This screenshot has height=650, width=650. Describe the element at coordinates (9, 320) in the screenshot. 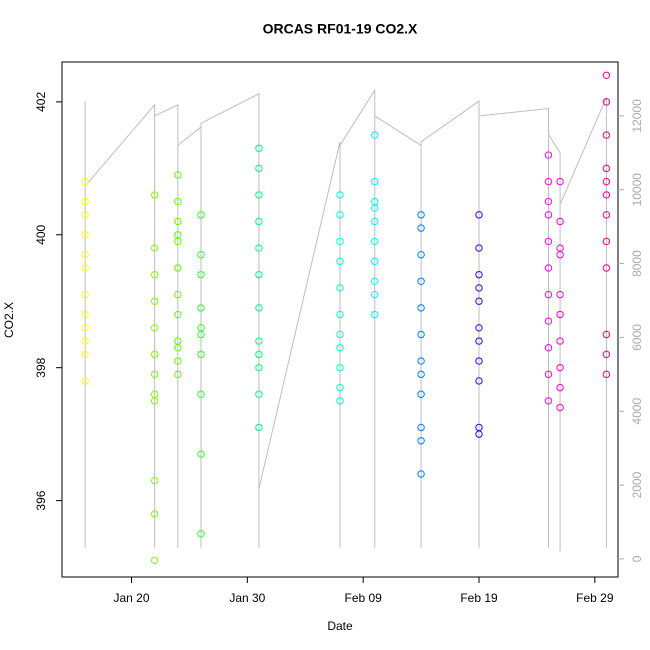

I see `y-axis-label: CO2.X` at that location.